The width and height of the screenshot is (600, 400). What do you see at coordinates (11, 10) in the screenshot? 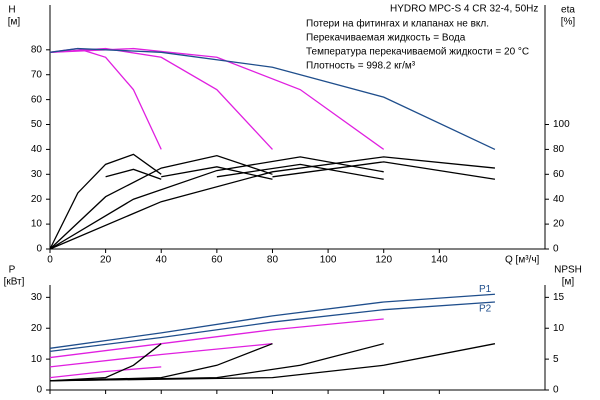
I see `y-axis-label: H` at bounding box center [11, 10].